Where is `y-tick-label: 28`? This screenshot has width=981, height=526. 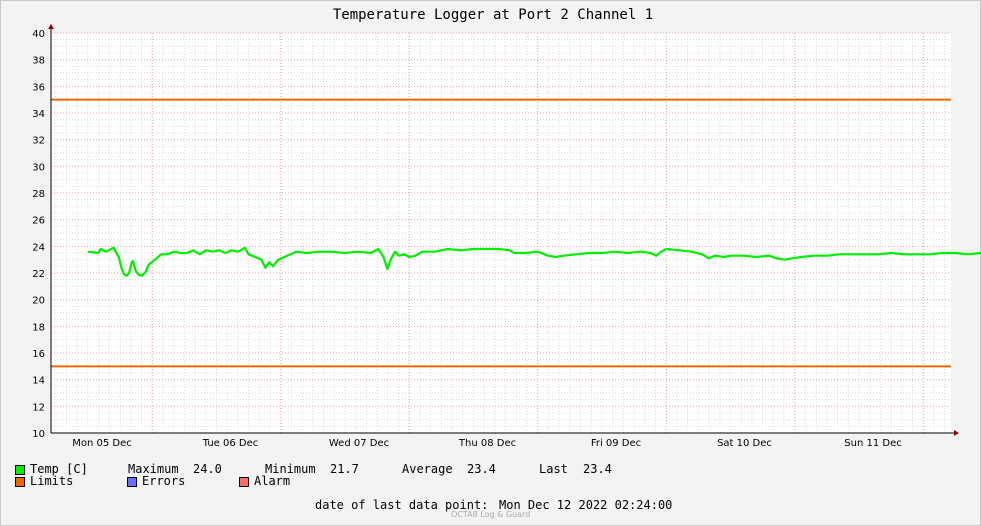 y-tick-label: 28 is located at coordinates (38, 194).